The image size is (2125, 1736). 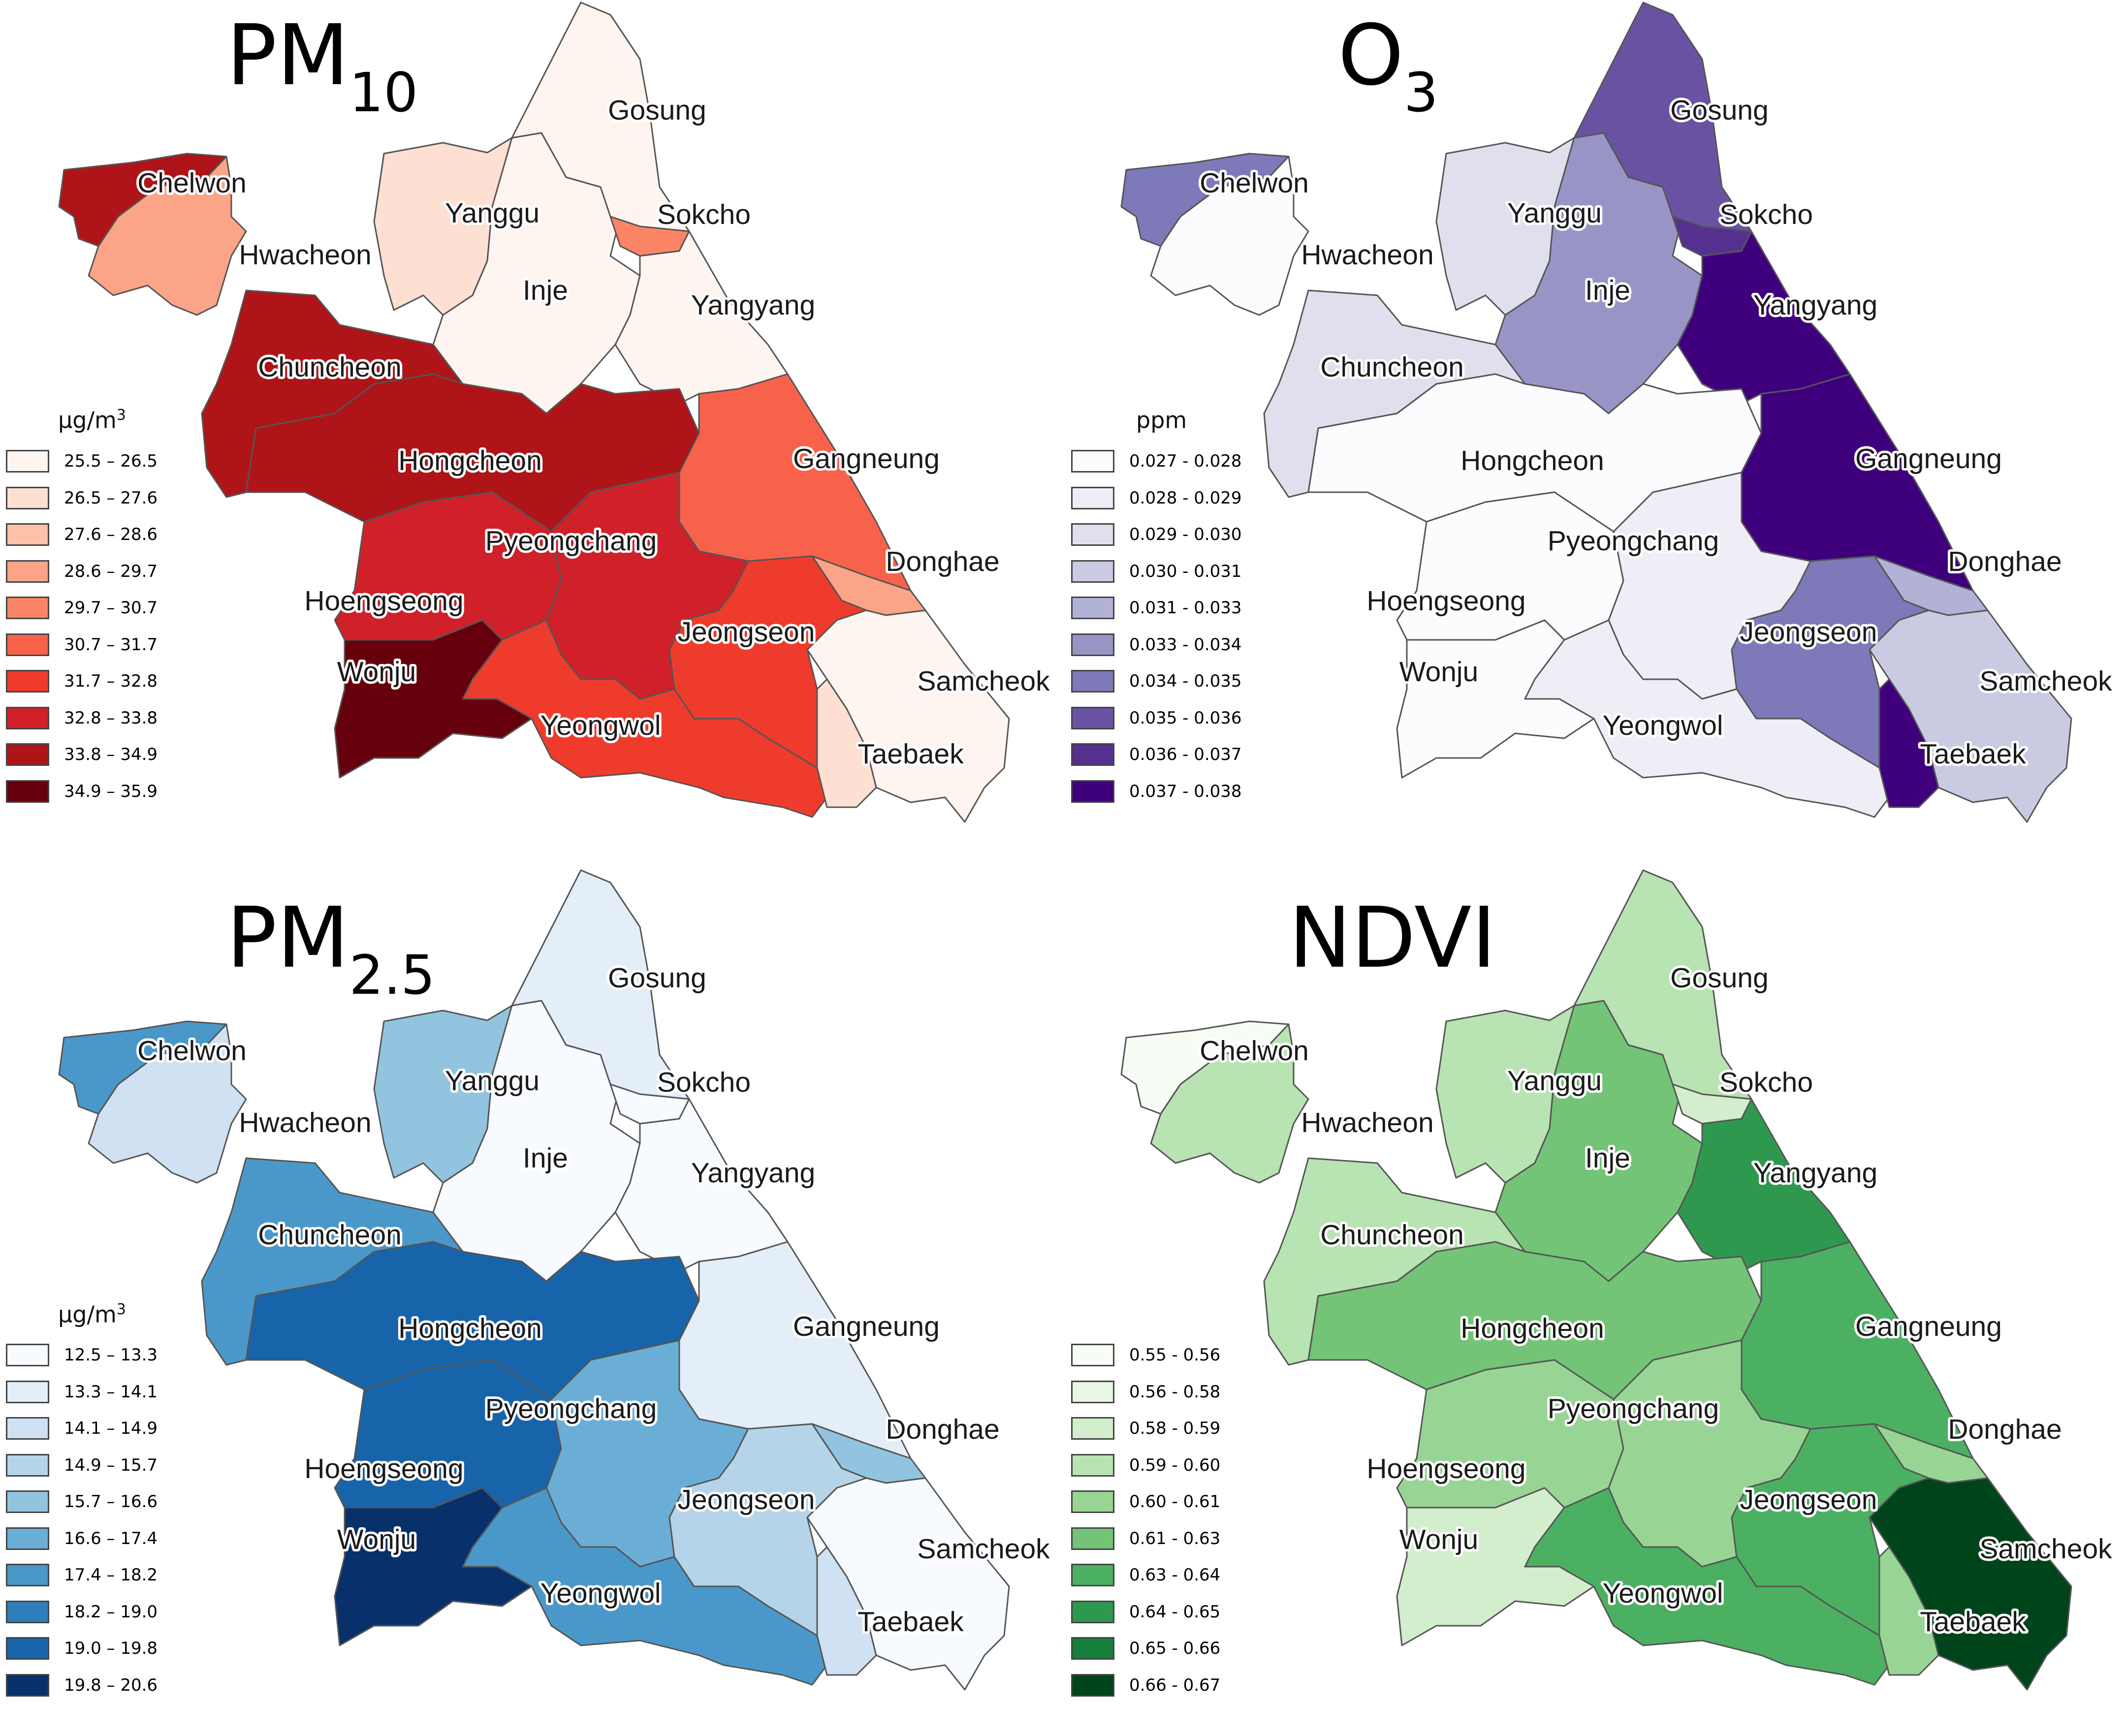 I want to click on legend-item: 0.028 - 0.029, so click(x=1156, y=498).